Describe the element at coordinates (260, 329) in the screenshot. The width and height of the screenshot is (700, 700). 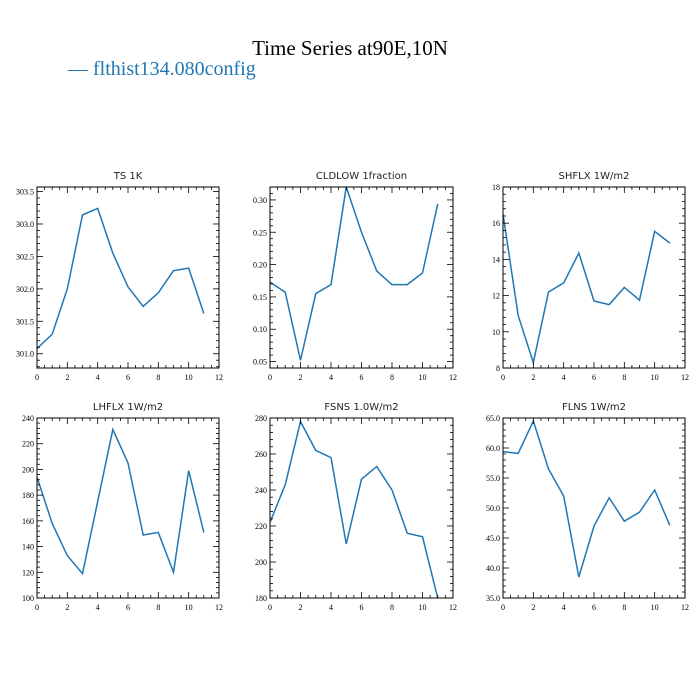
I see `y-tick-label: 0.10` at that location.